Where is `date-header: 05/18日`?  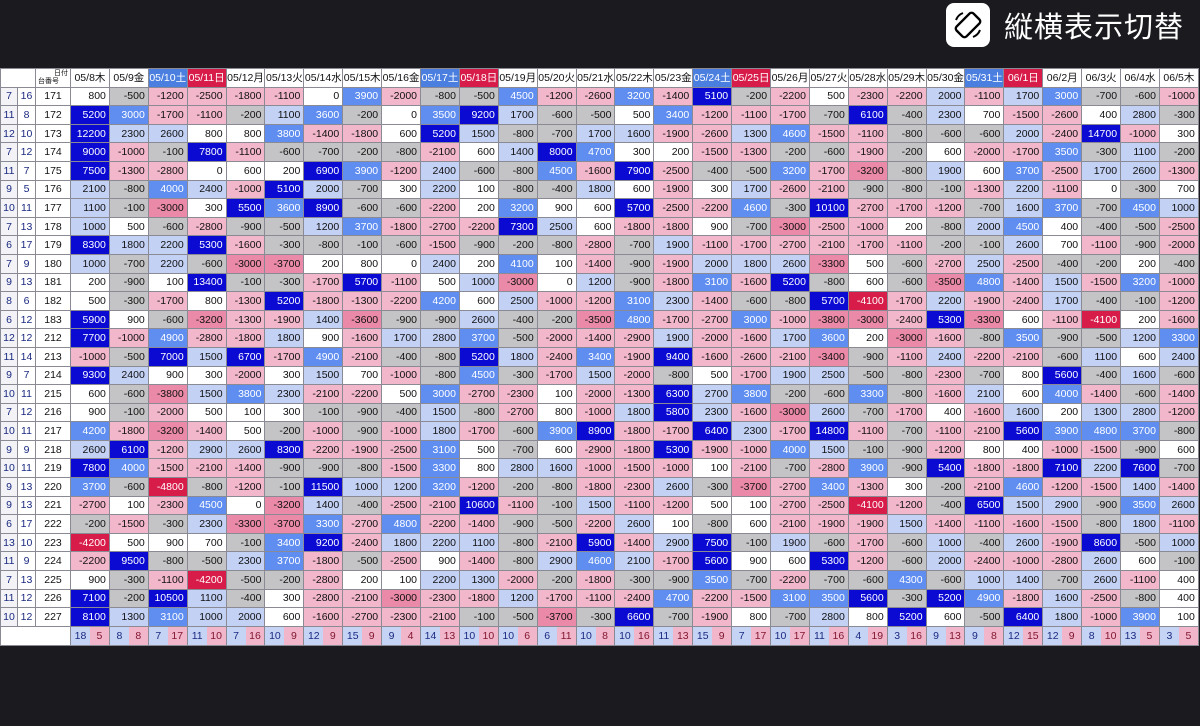 date-header: 05/18日 is located at coordinates (478, 78).